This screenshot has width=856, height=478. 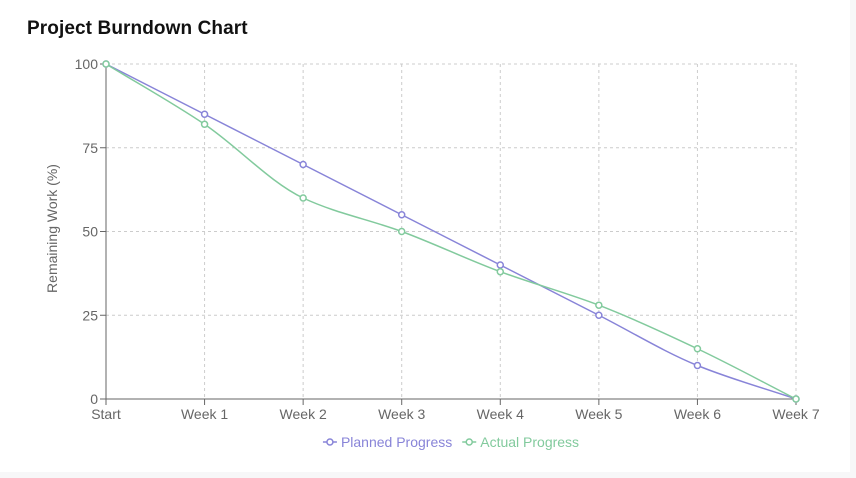 What do you see at coordinates (529, 442) in the screenshot?
I see `legend-label: Actual Progress` at bounding box center [529, 442].